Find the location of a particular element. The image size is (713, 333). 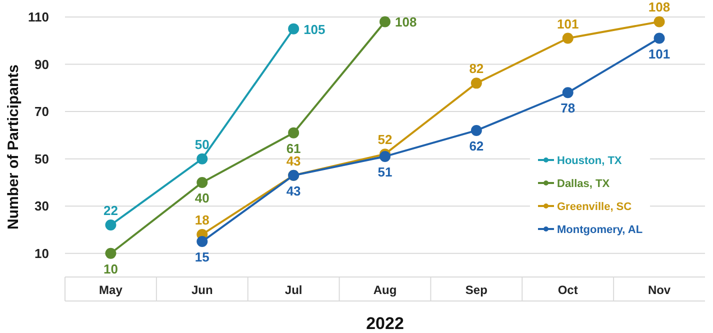

data-label: 40 is located at coordinates (202, 198).